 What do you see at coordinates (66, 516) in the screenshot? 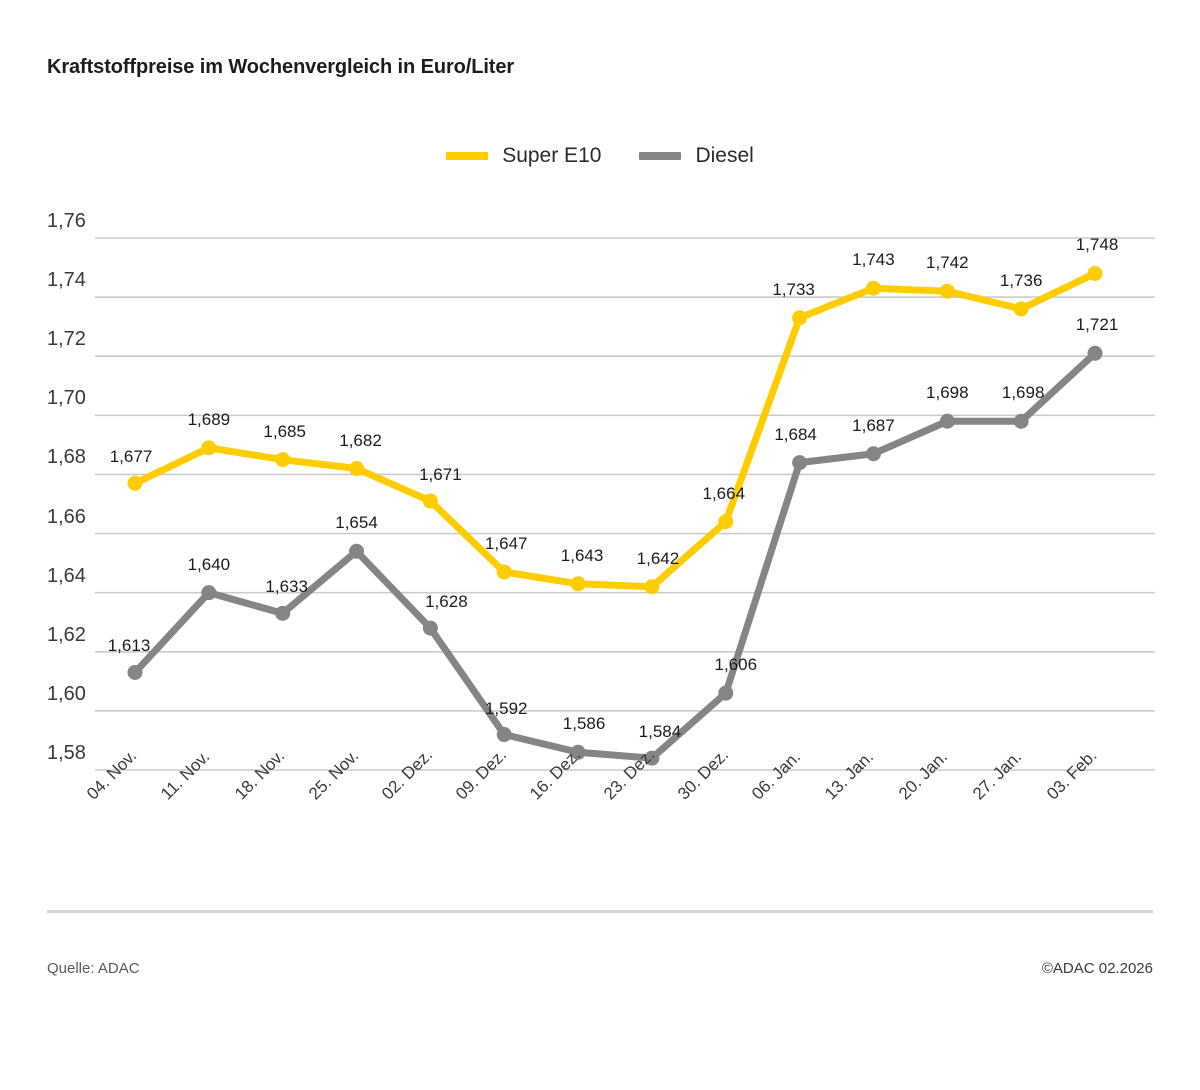
I see `y-axis-tick-label: 1,66` at bounding box center [66, 516].